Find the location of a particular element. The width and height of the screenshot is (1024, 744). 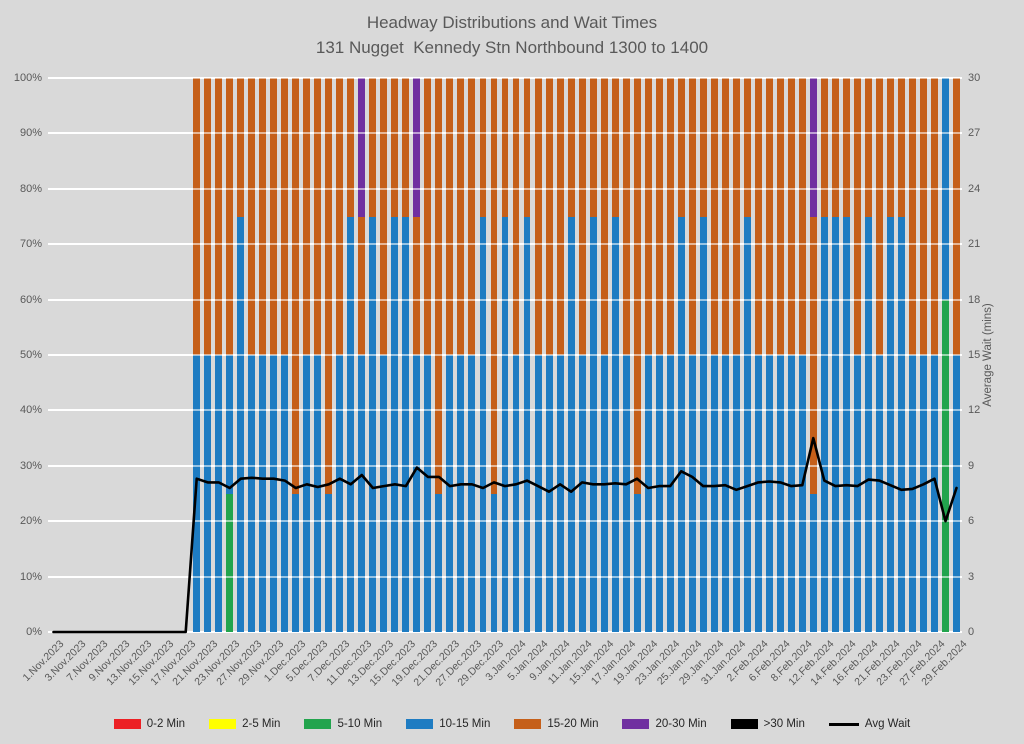

right-axis-tick: 3 is located at coordinates (971, 576).